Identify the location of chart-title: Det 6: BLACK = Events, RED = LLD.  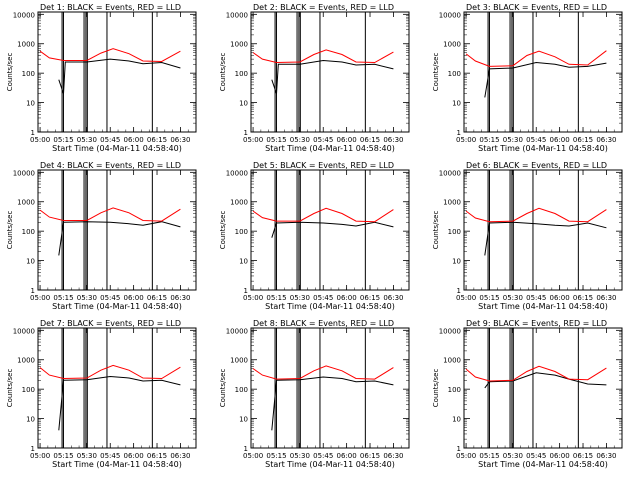
(536, 165).